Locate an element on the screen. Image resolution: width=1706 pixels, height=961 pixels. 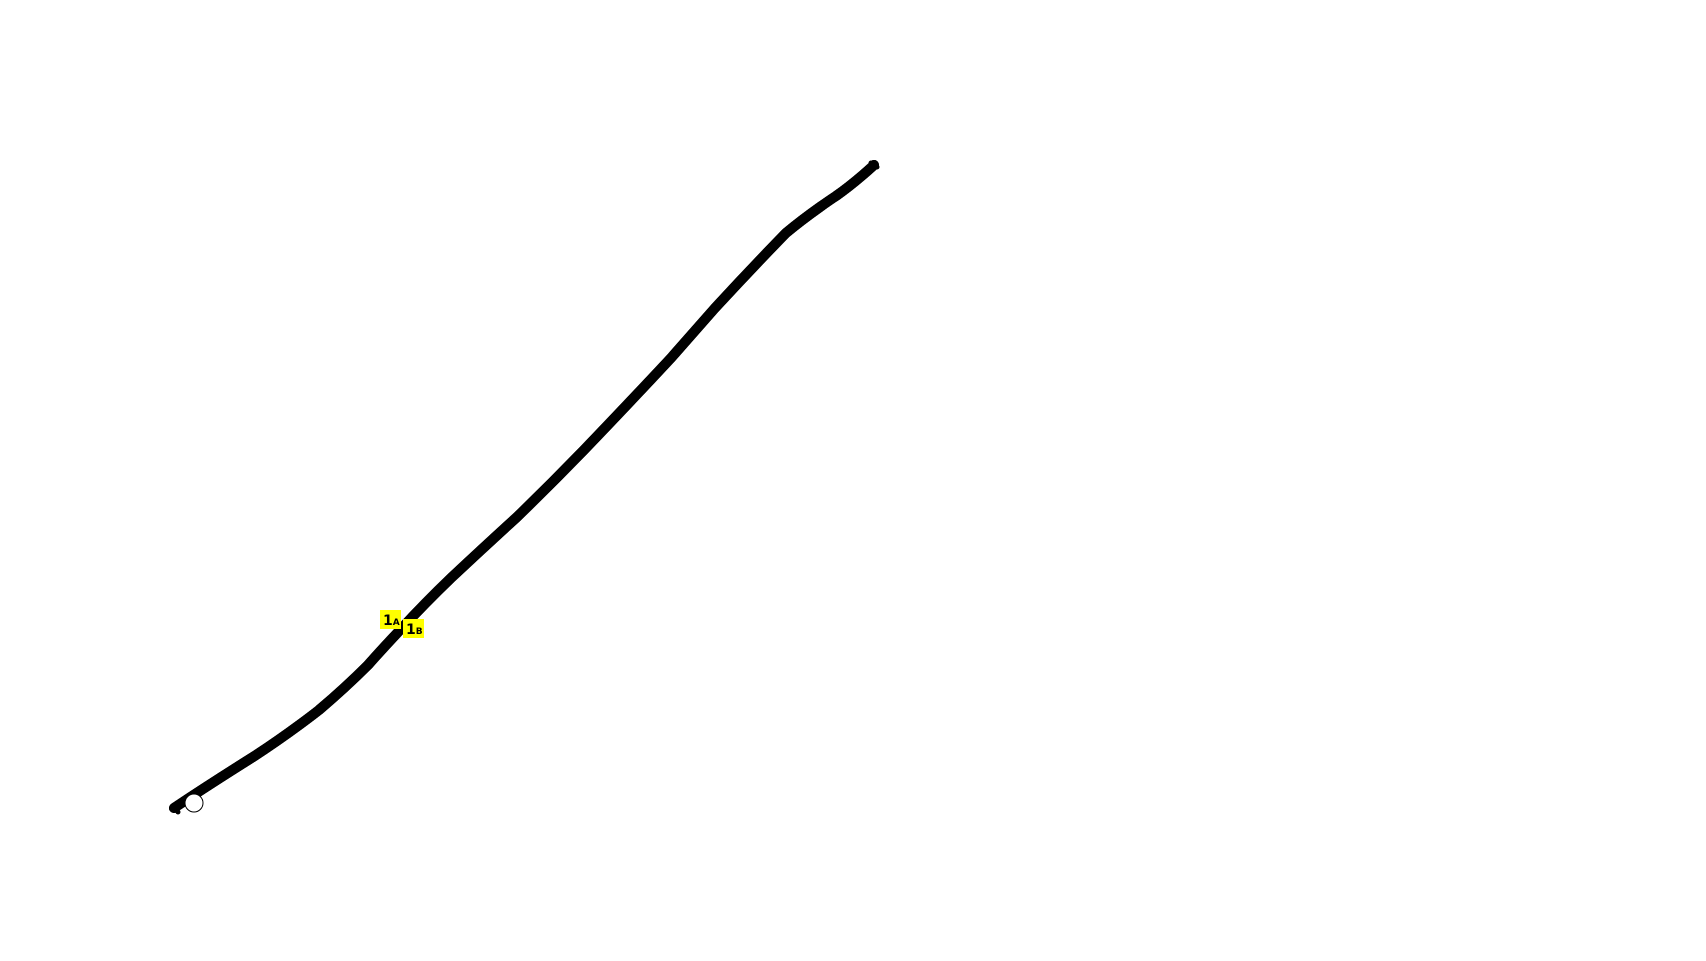
exit-label-text: 1A is located at coordinates (391, 621).